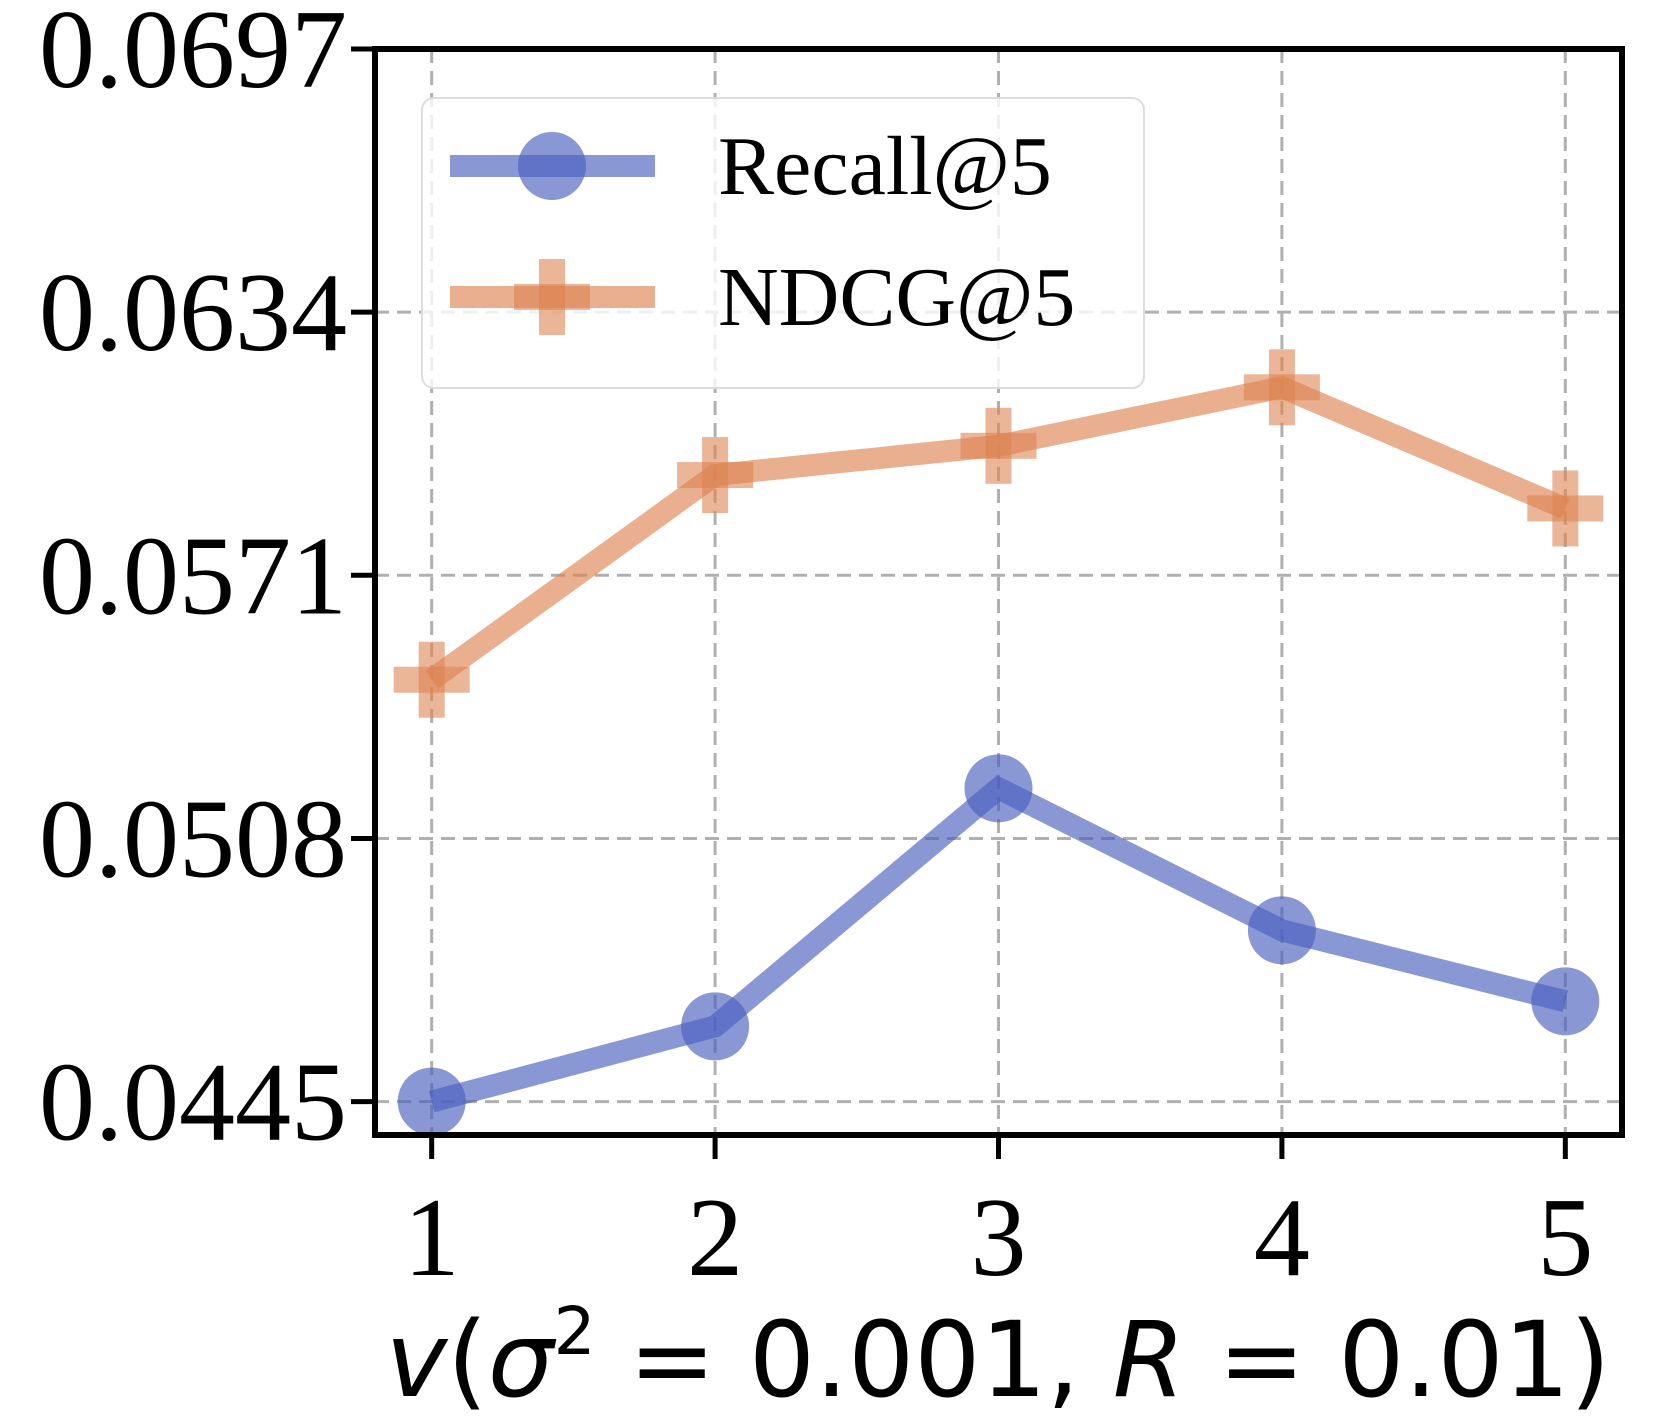 The width and height of the screenshot is (1657, 1422). I want to click on legend: Recall@5 NDCG@5, so click(783, 243).